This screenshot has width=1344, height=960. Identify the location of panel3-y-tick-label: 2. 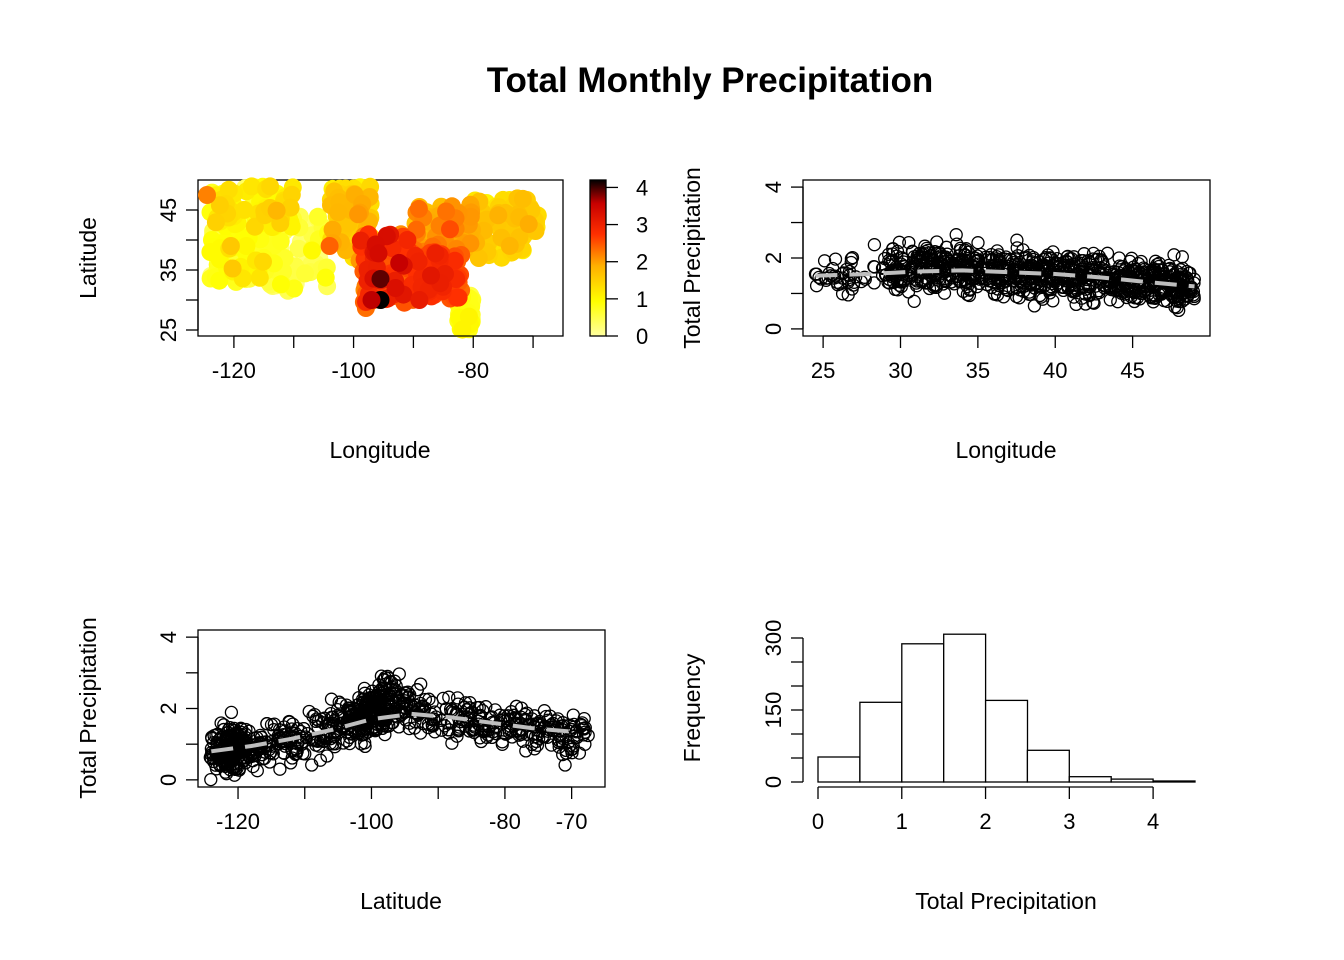
(168, 708).